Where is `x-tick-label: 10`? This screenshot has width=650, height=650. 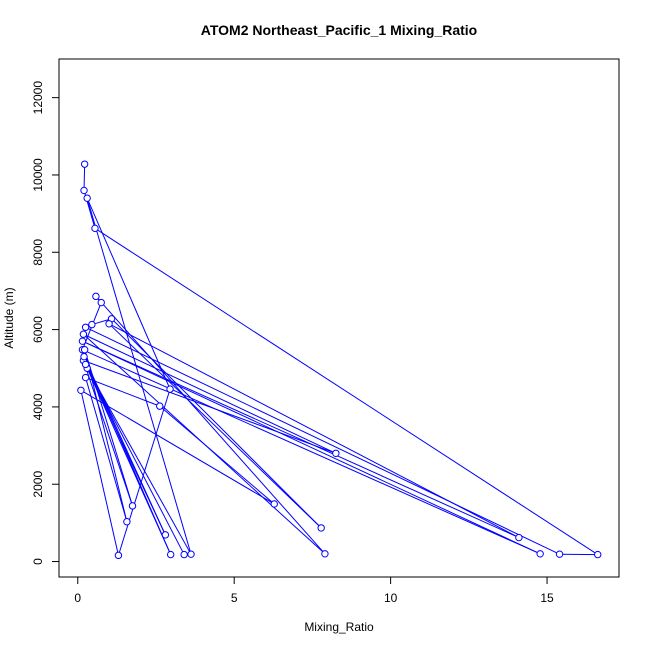 x-tick-label: 10 is located at coordinates (391, 598).